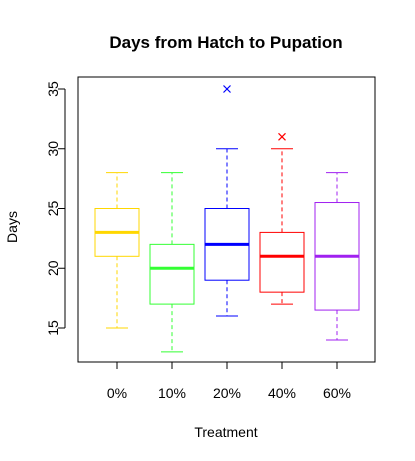 This screenshot has height=461, width=415. Describe the element at coordinates (282, 393) in the screenshot. I see `x-tick-label: 40%` at that location.